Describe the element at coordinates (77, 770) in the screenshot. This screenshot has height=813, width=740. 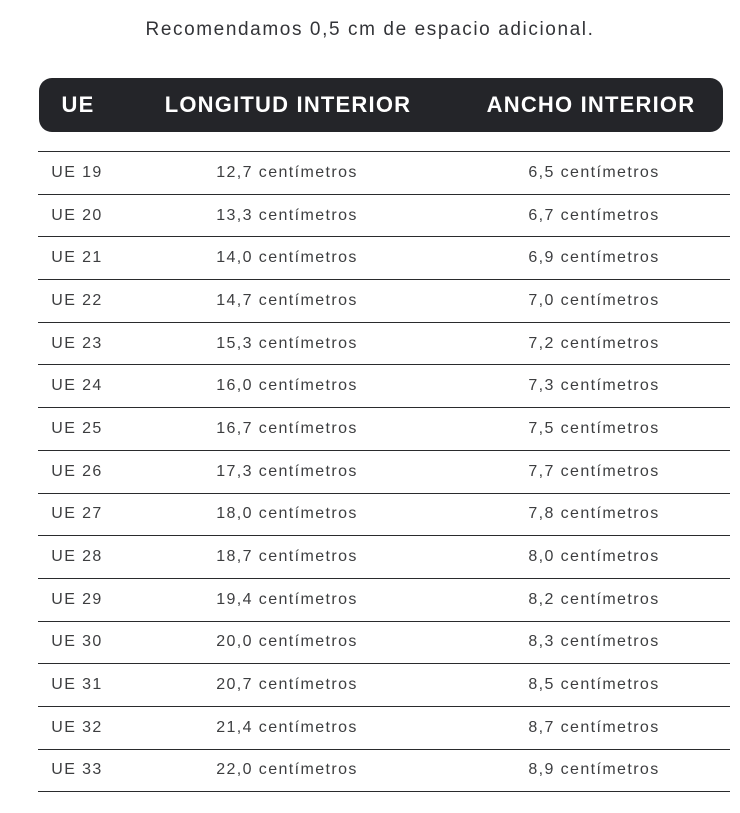
I see `size-cell: UE 33` at that location.